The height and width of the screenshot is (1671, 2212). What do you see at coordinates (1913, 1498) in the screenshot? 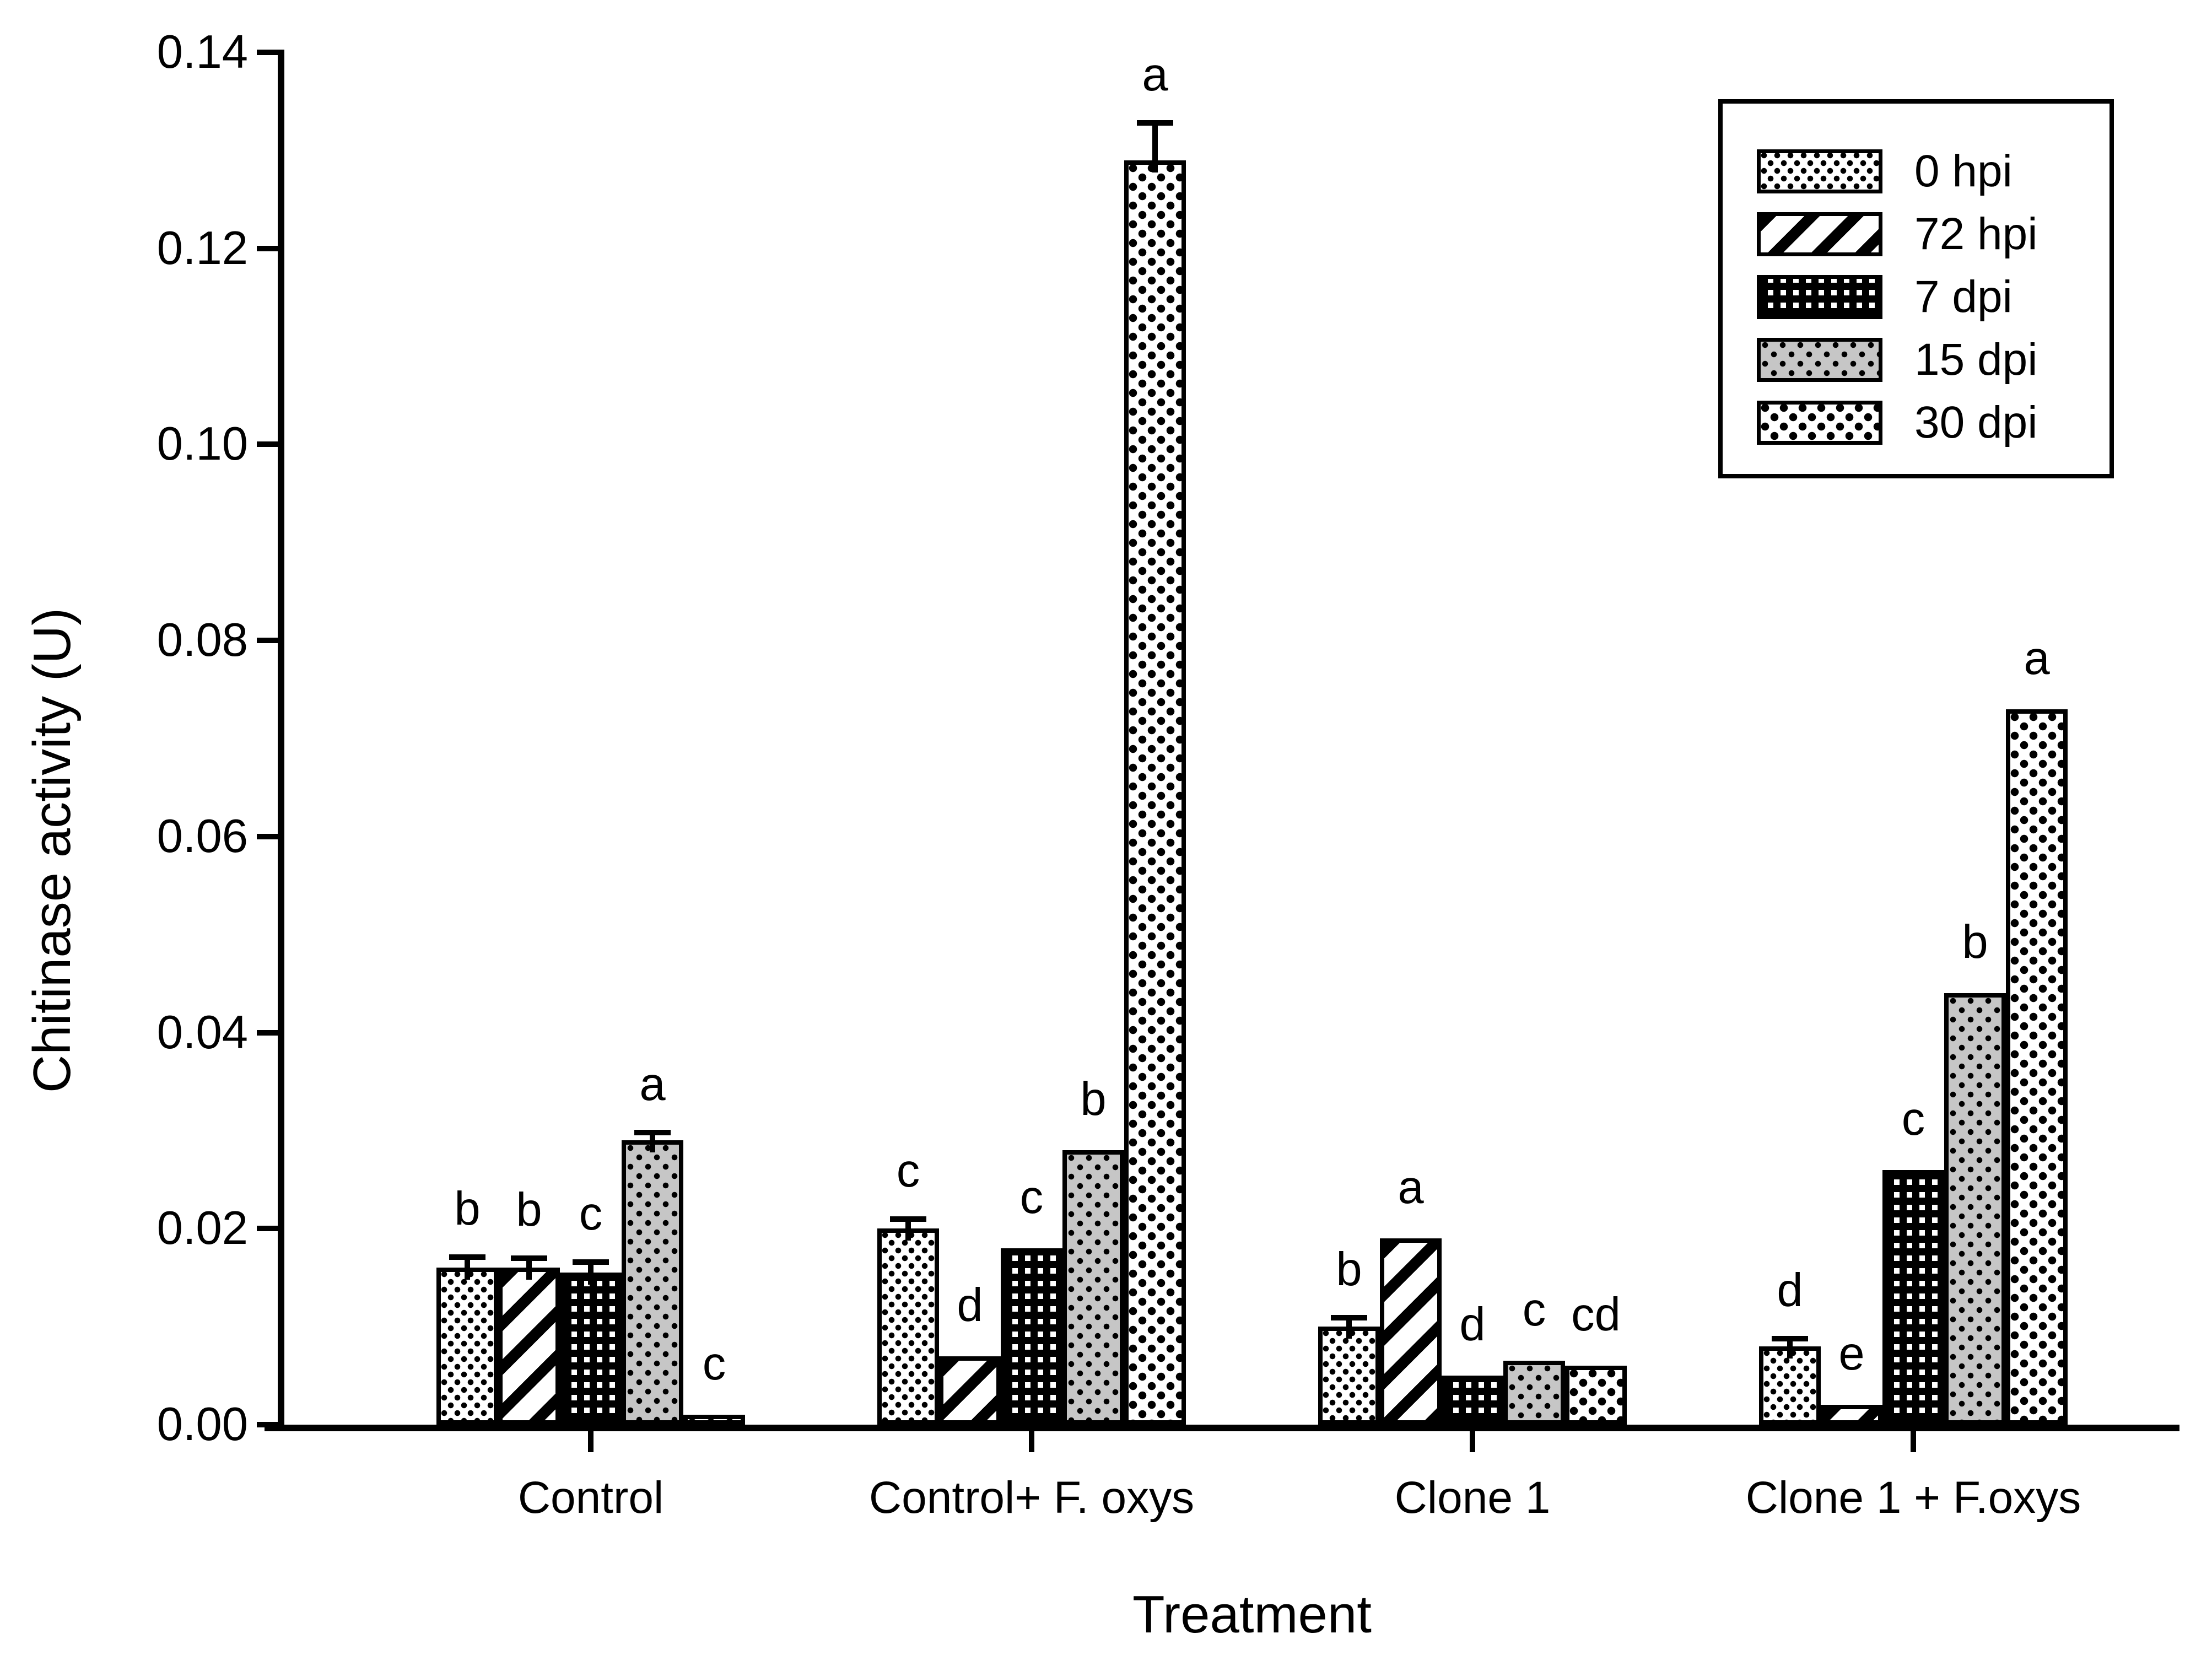
I see `x-category-label: Clone 1 + F.oxys` at bounding box center [1913, 1498].